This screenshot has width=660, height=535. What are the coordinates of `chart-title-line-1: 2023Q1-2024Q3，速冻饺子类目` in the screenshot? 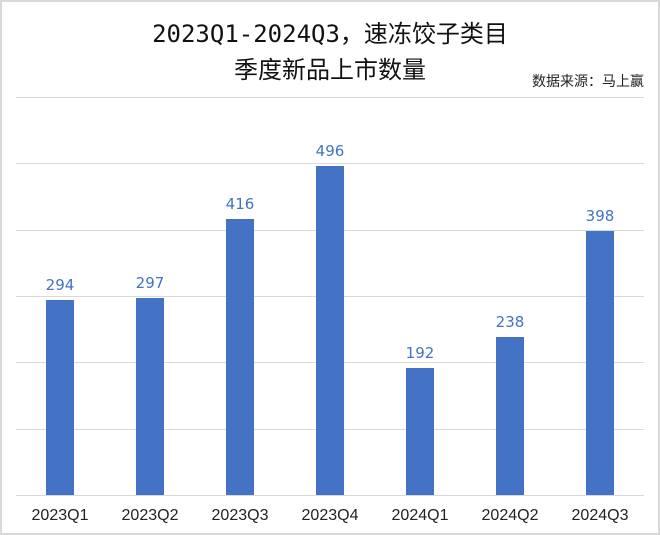 It's located at (330, 34).